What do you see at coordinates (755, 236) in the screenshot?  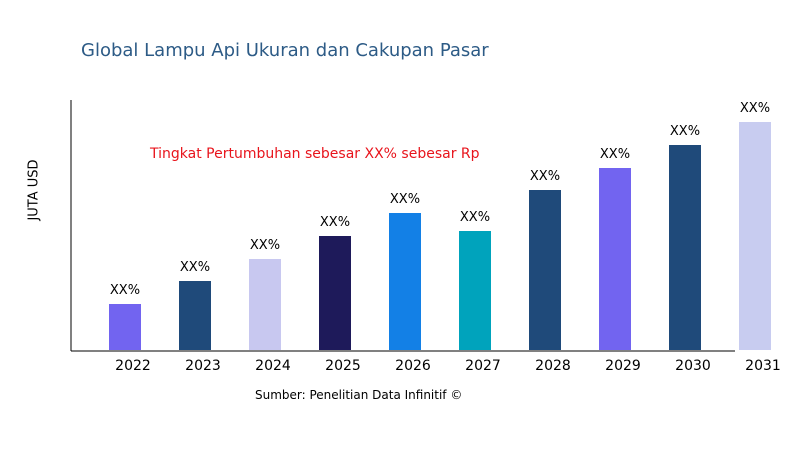 I see `bar-2031` at bounding box center [755, 236].